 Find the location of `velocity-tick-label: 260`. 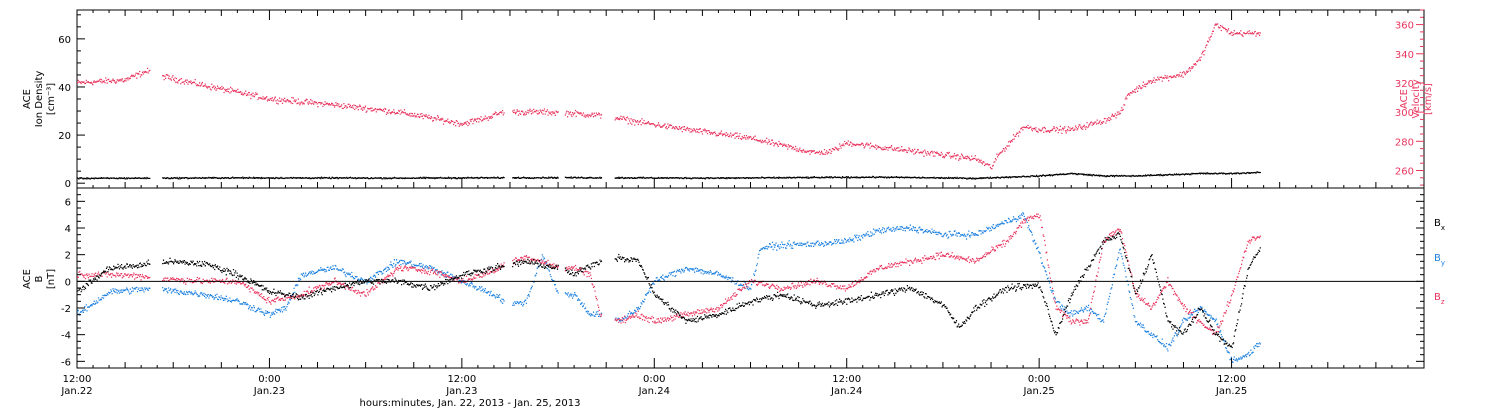

velocity-tick-label: 260 is located at coordinates (1404, 171).